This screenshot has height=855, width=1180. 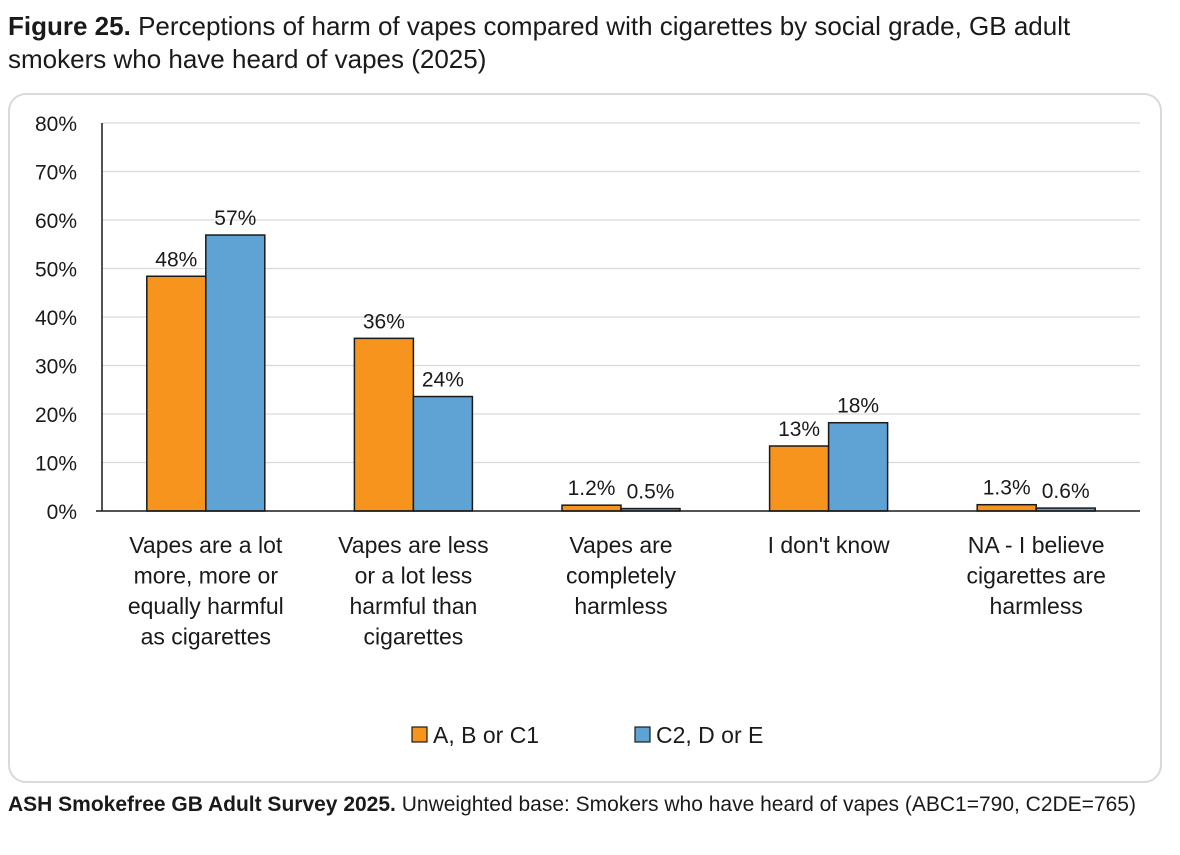 What do you see at coordinates (1007, 488) in the screenshot?
I see `data-label: 1.3%` at bounding box center [1007, 488].